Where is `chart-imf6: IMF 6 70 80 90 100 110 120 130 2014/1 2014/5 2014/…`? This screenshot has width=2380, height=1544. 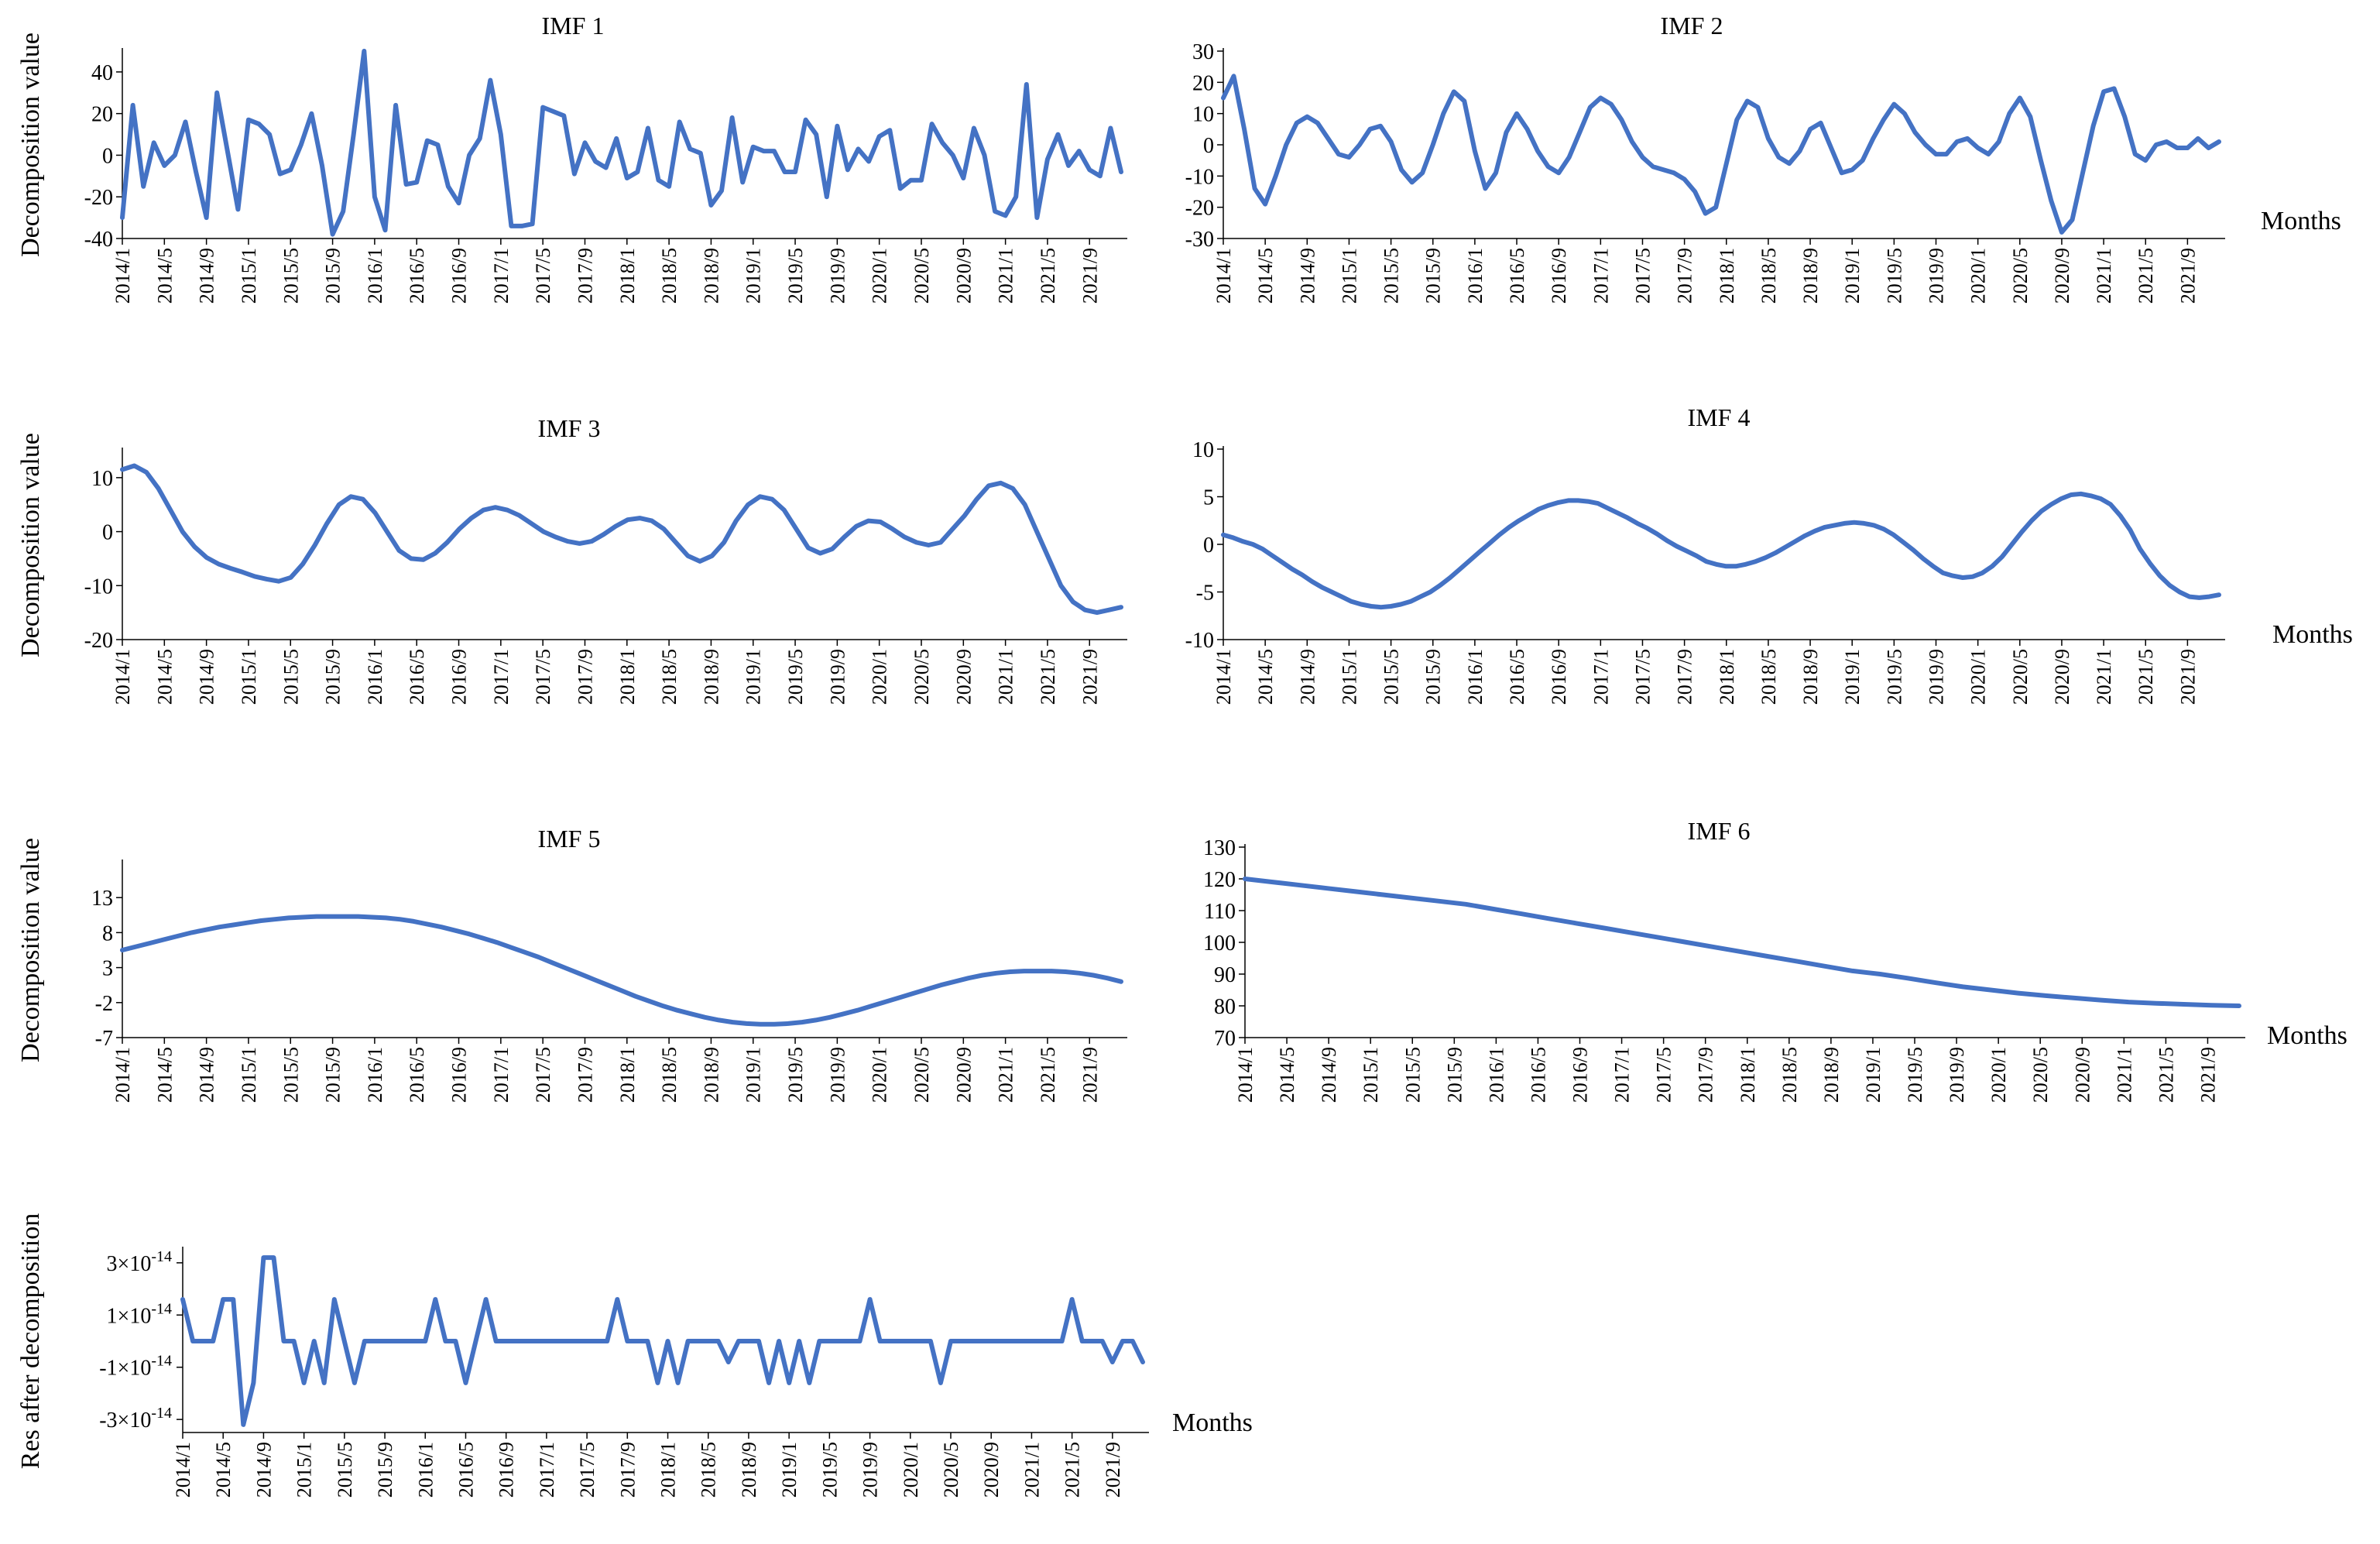 chart-imf6: IMF 6 70 80 90 100 110 120 130 2014/1 2014/5 2014/… is located at coordinates (1775, 960).